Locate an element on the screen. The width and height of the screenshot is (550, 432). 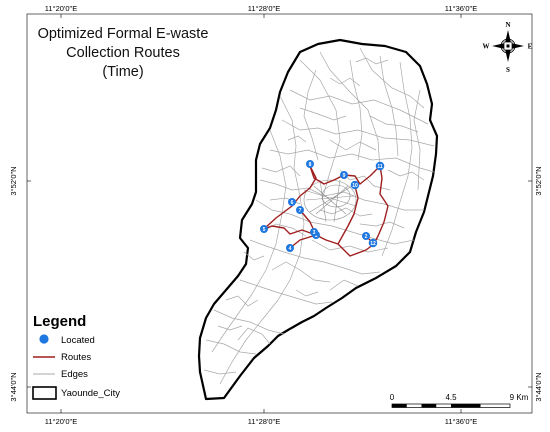
urban-core-edges is located at coordinates (330, 201).